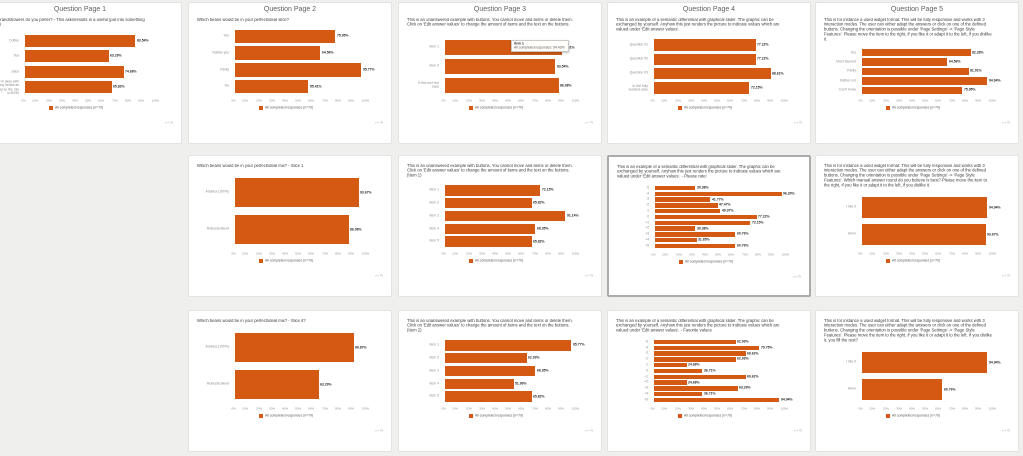  Describe the element at coordinates (629, 348) in the screenshot. I see `category-label-cell: -4` at that location.